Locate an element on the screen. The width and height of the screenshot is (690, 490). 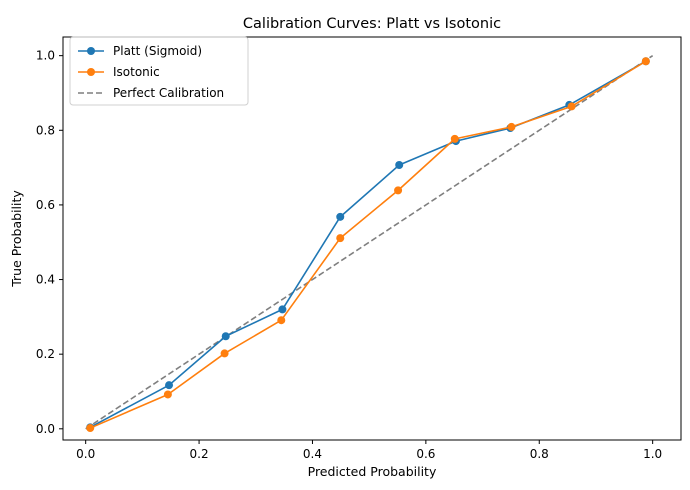
y-tick-label: 1.0 is located at coordinates (45, 56).